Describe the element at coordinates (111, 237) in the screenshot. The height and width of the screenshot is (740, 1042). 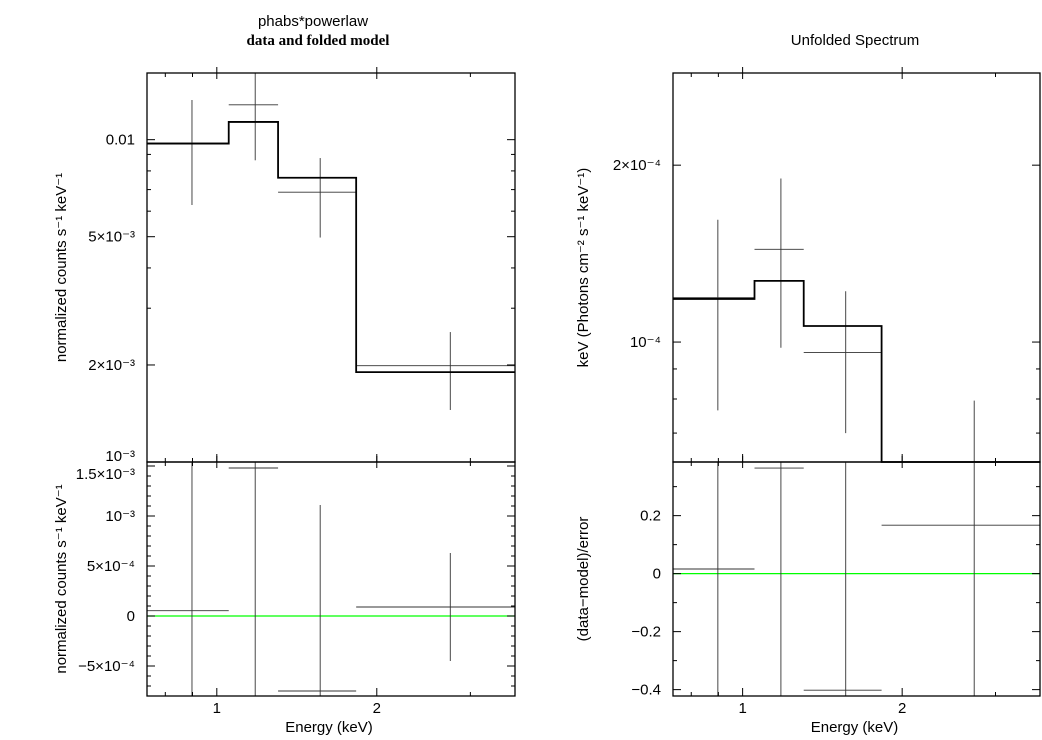
I see `y-tick-label: 5×10⁻³` at that location.